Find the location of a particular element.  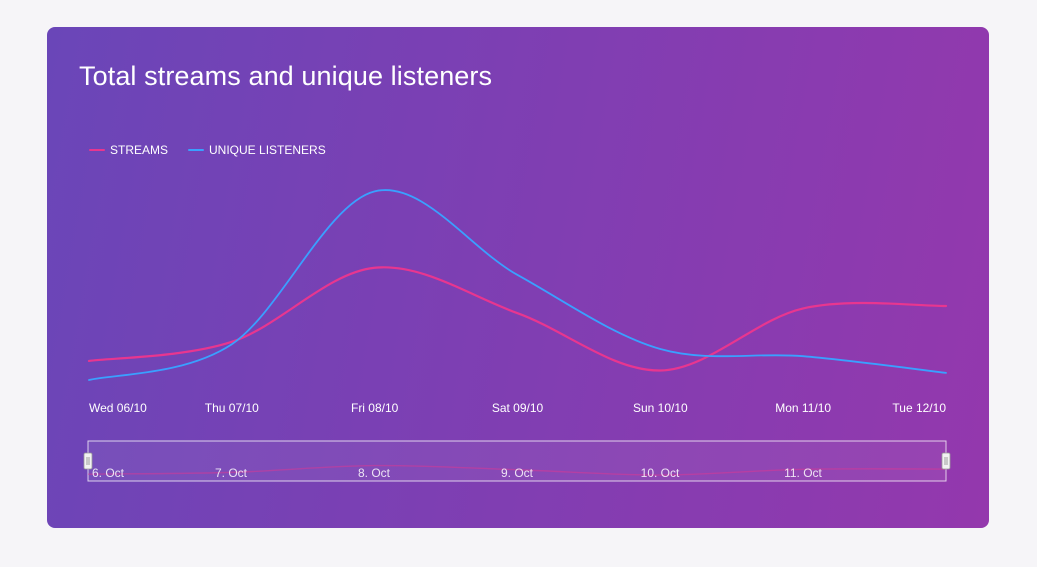

x-tick-label: Wed 06/10 is located at coordinates (118, 408).